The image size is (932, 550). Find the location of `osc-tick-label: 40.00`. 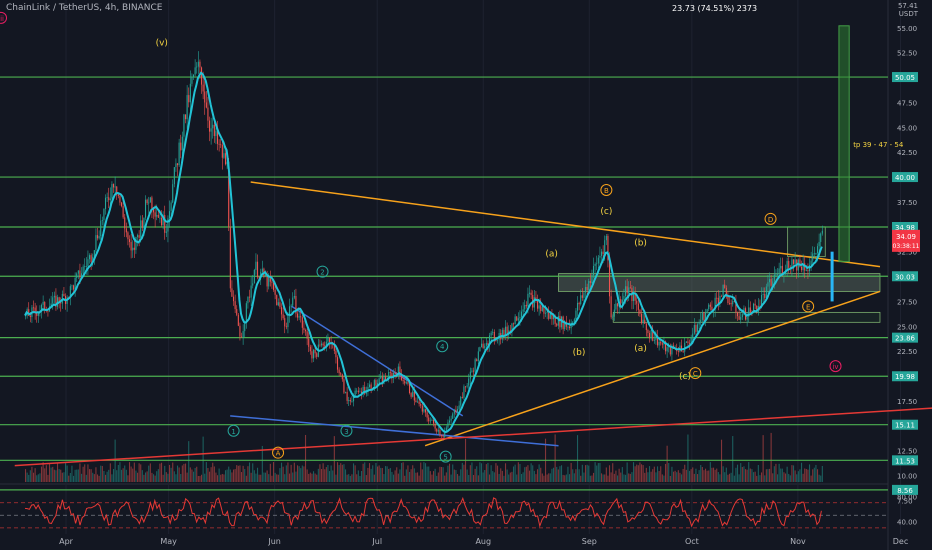

osc-tick-label: 40.00 is located at coordinates (907, 523).